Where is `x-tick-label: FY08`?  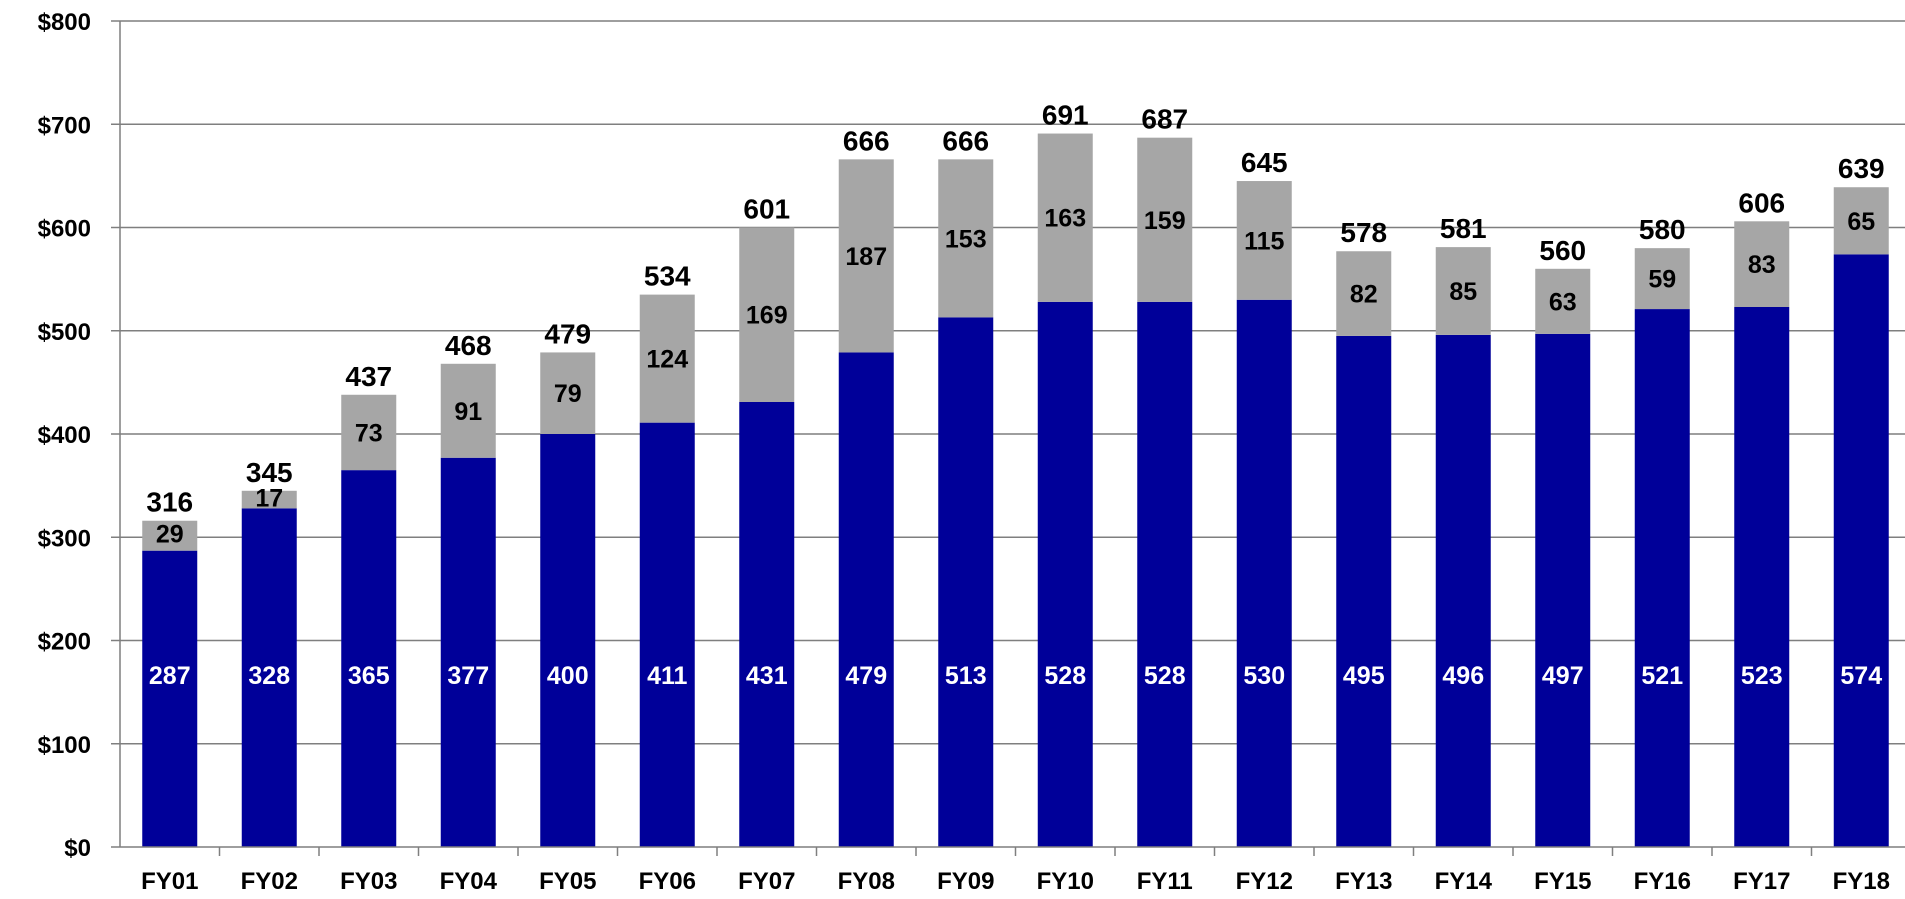
x-tick-label: FY08 is located at coordinates (866, 881).